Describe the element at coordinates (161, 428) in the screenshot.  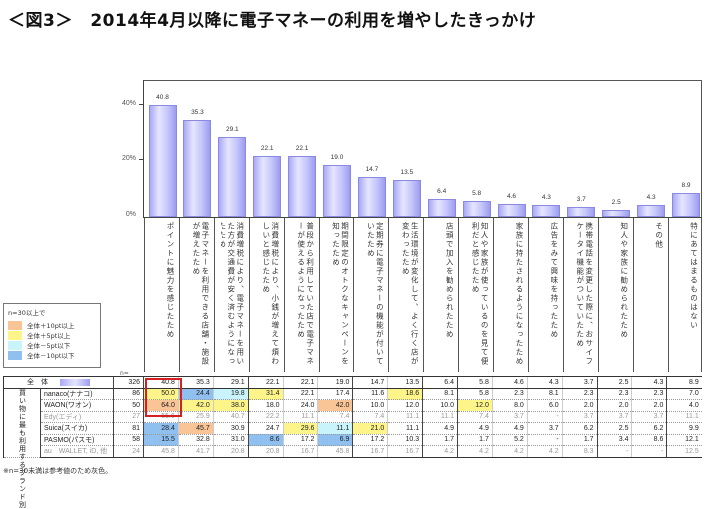
I see `table-cell: 28.4` at that location.